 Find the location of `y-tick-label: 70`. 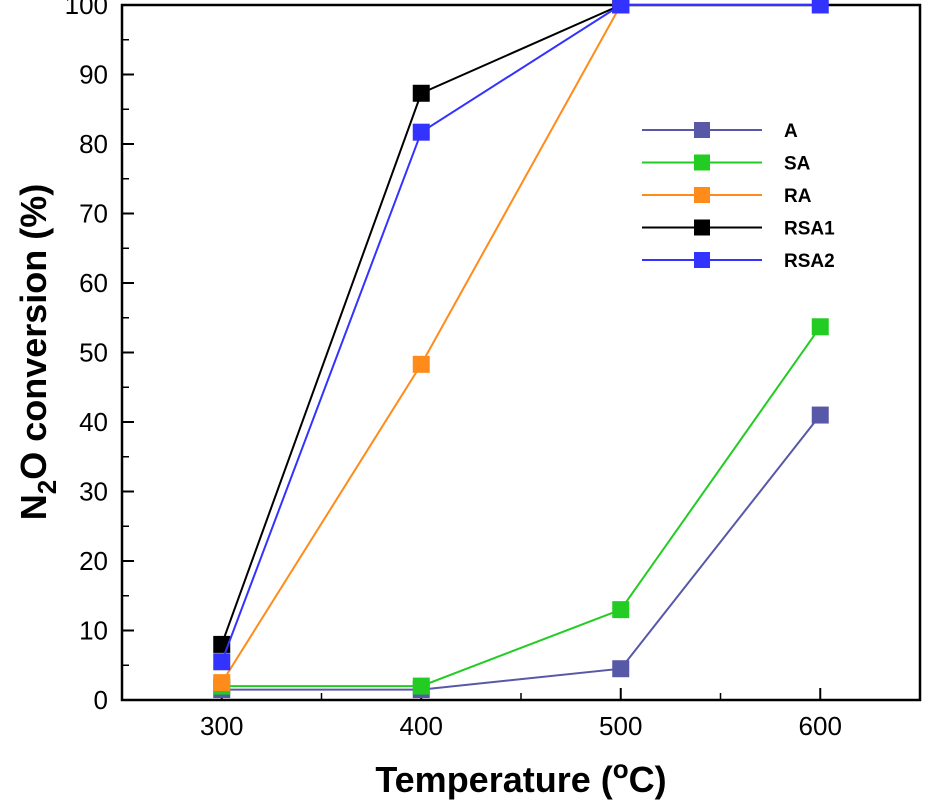

y-tick-label: 70 is located at coordinates (93, 214).